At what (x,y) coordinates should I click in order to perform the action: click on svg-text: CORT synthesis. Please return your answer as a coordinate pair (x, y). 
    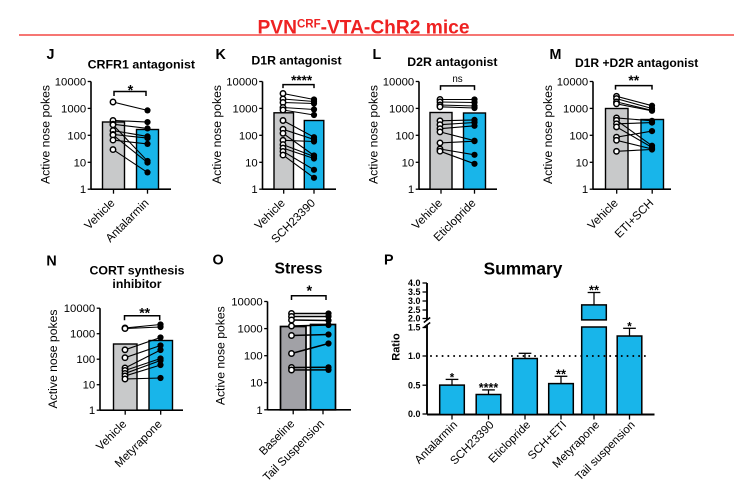
    Looking at the image, I should click on (137, 270).